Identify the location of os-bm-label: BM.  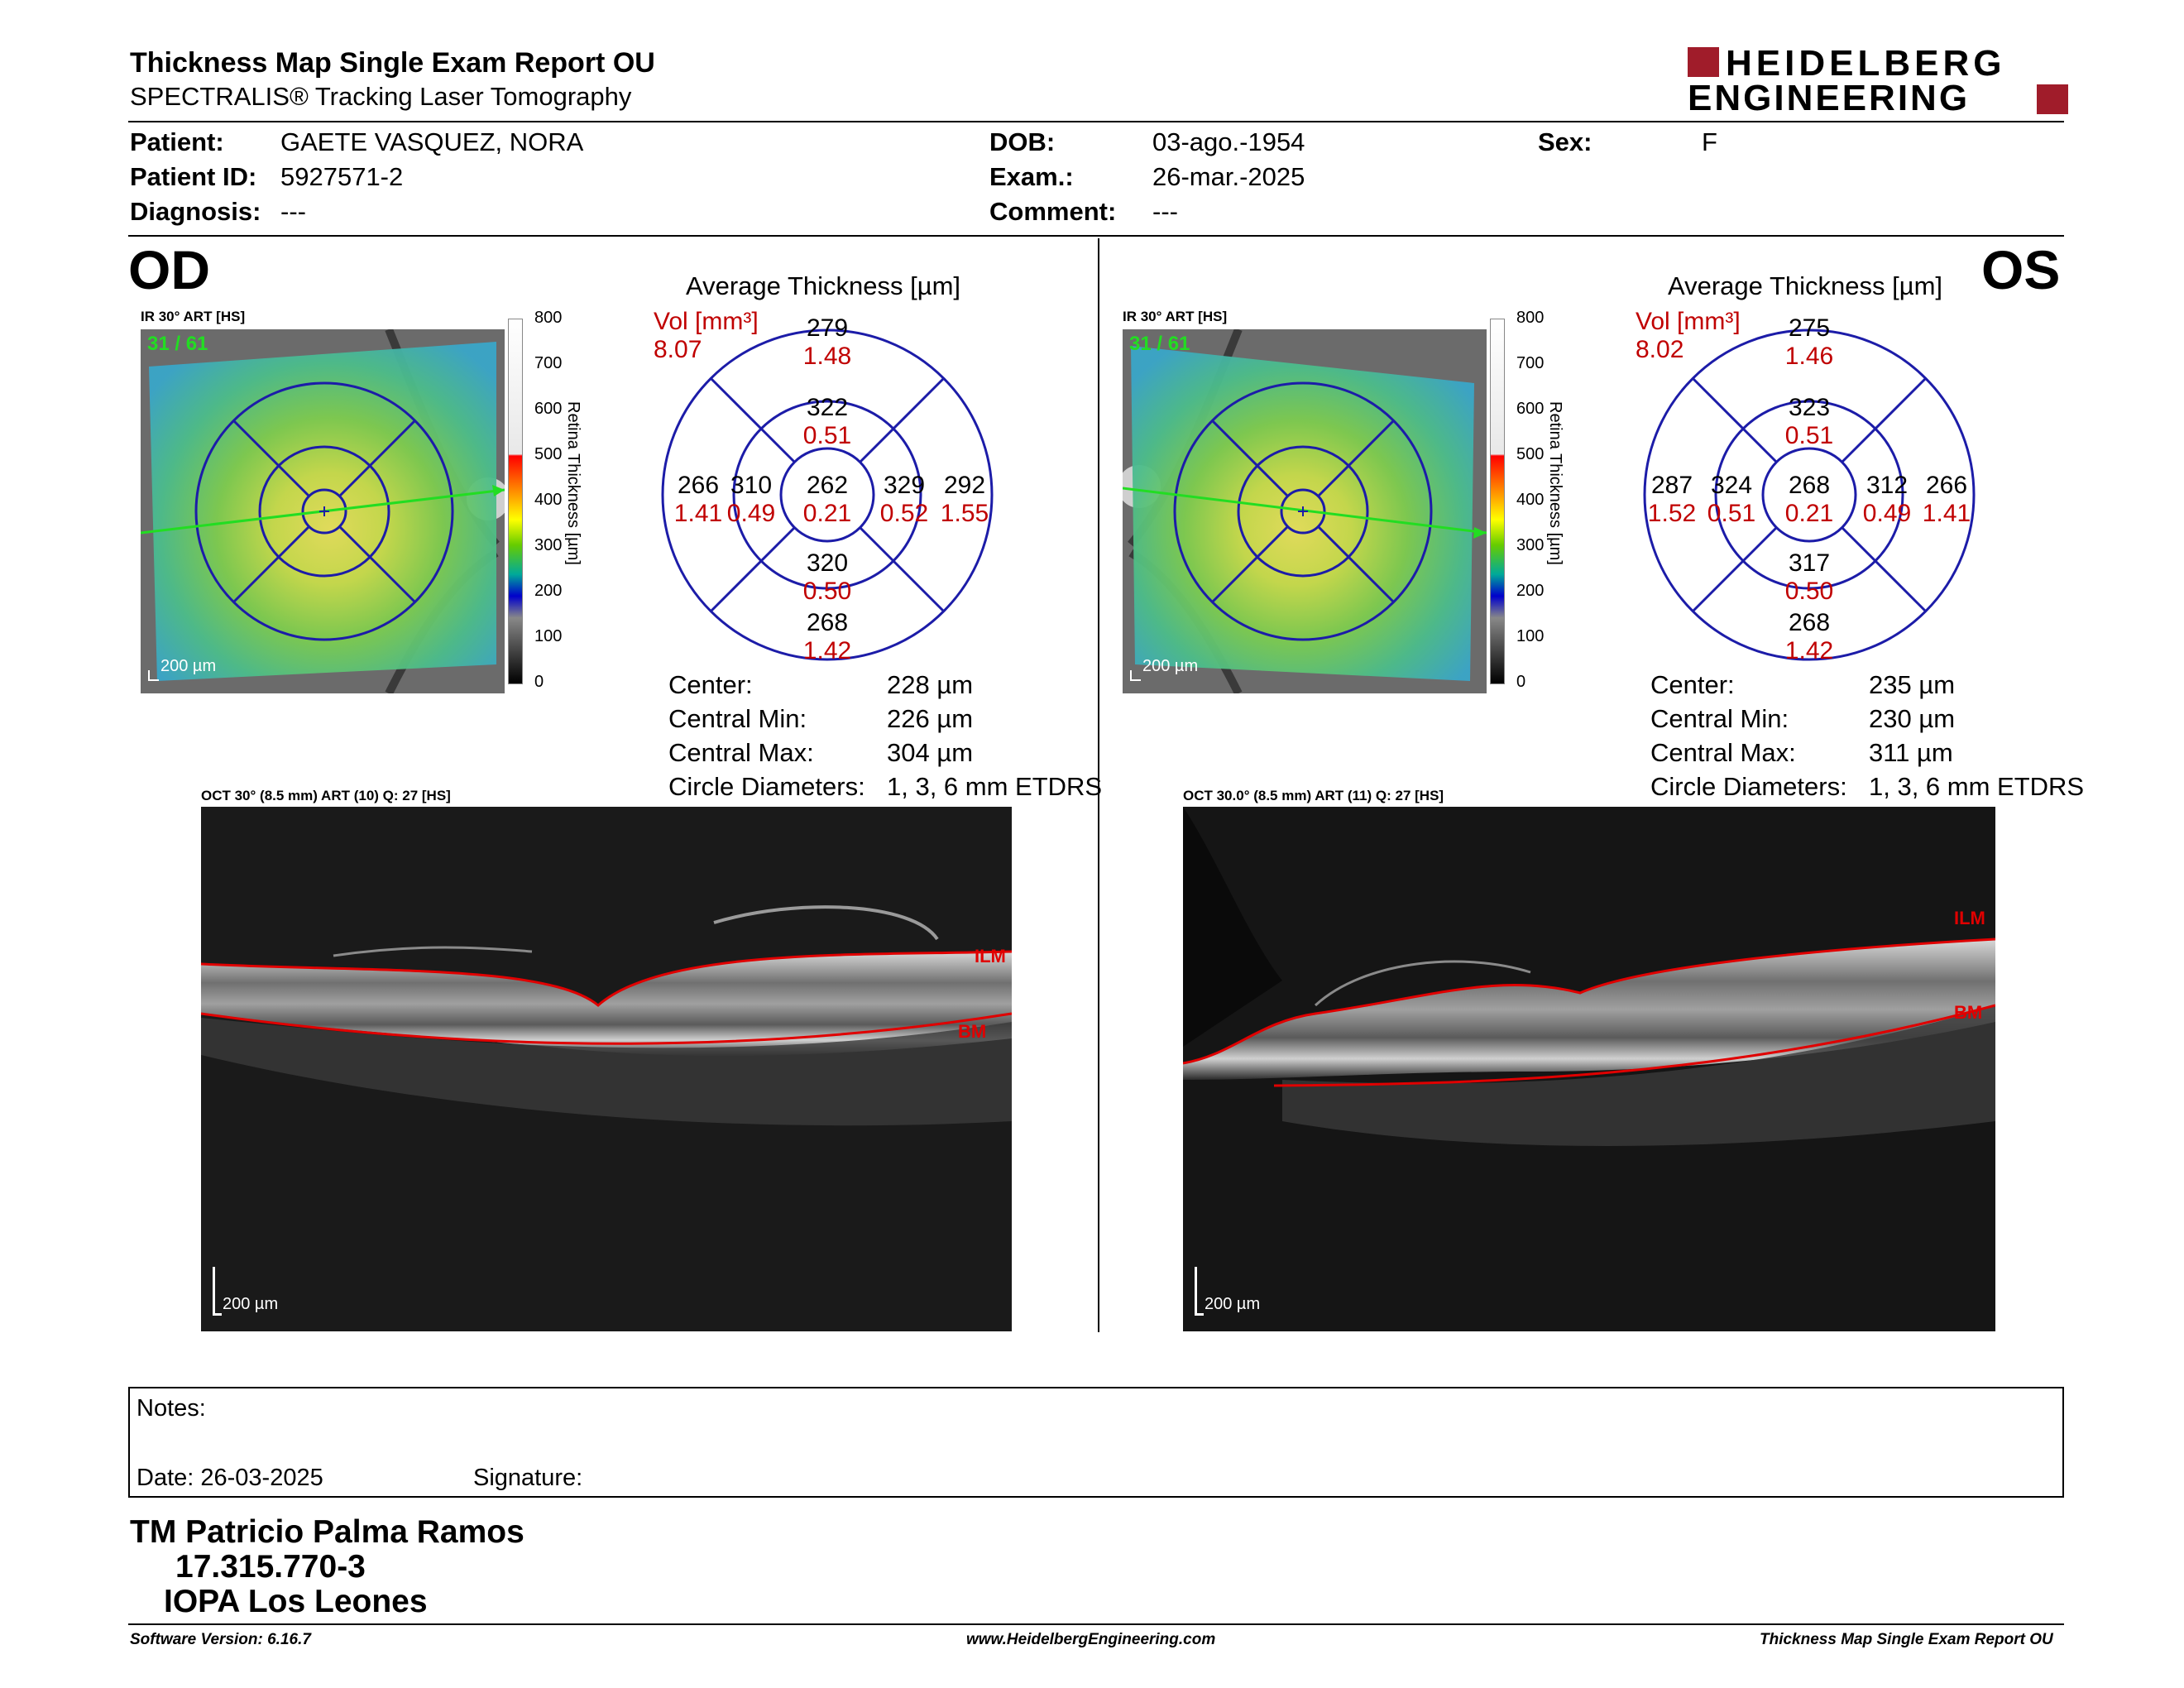
(1968, 1012).